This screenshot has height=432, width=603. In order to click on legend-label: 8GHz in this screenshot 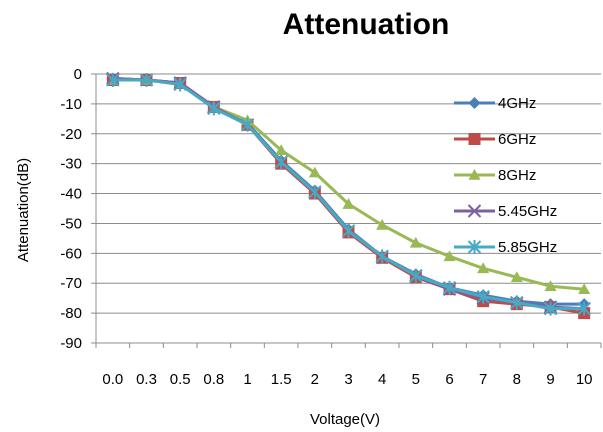, I will do `click(517, 175)`.